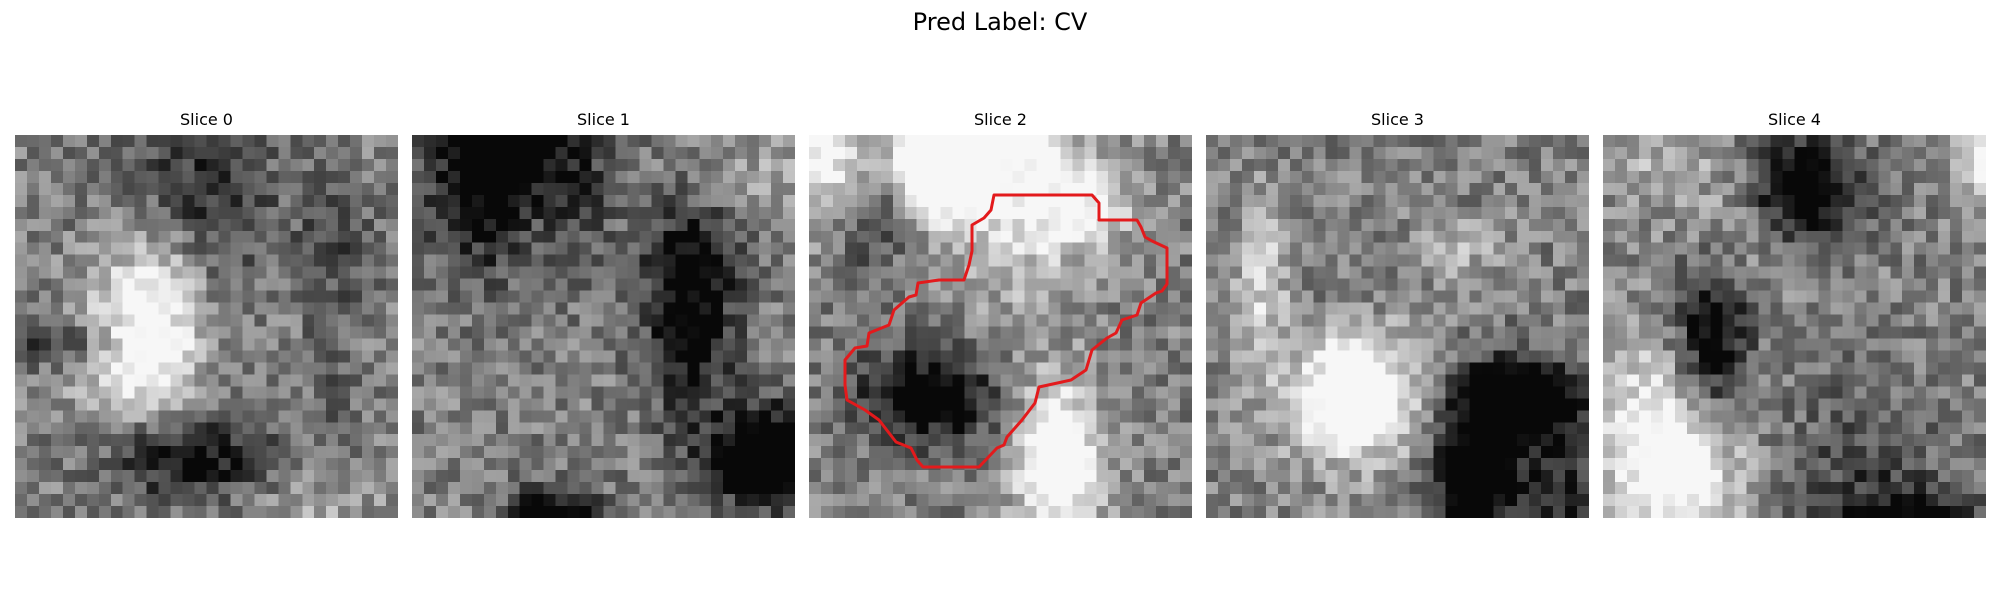  What do you see at coordinates (206, 119) in the screenshot?
I see `panel-title-slice-0: Slice 0` at bounding box center [206, 119].